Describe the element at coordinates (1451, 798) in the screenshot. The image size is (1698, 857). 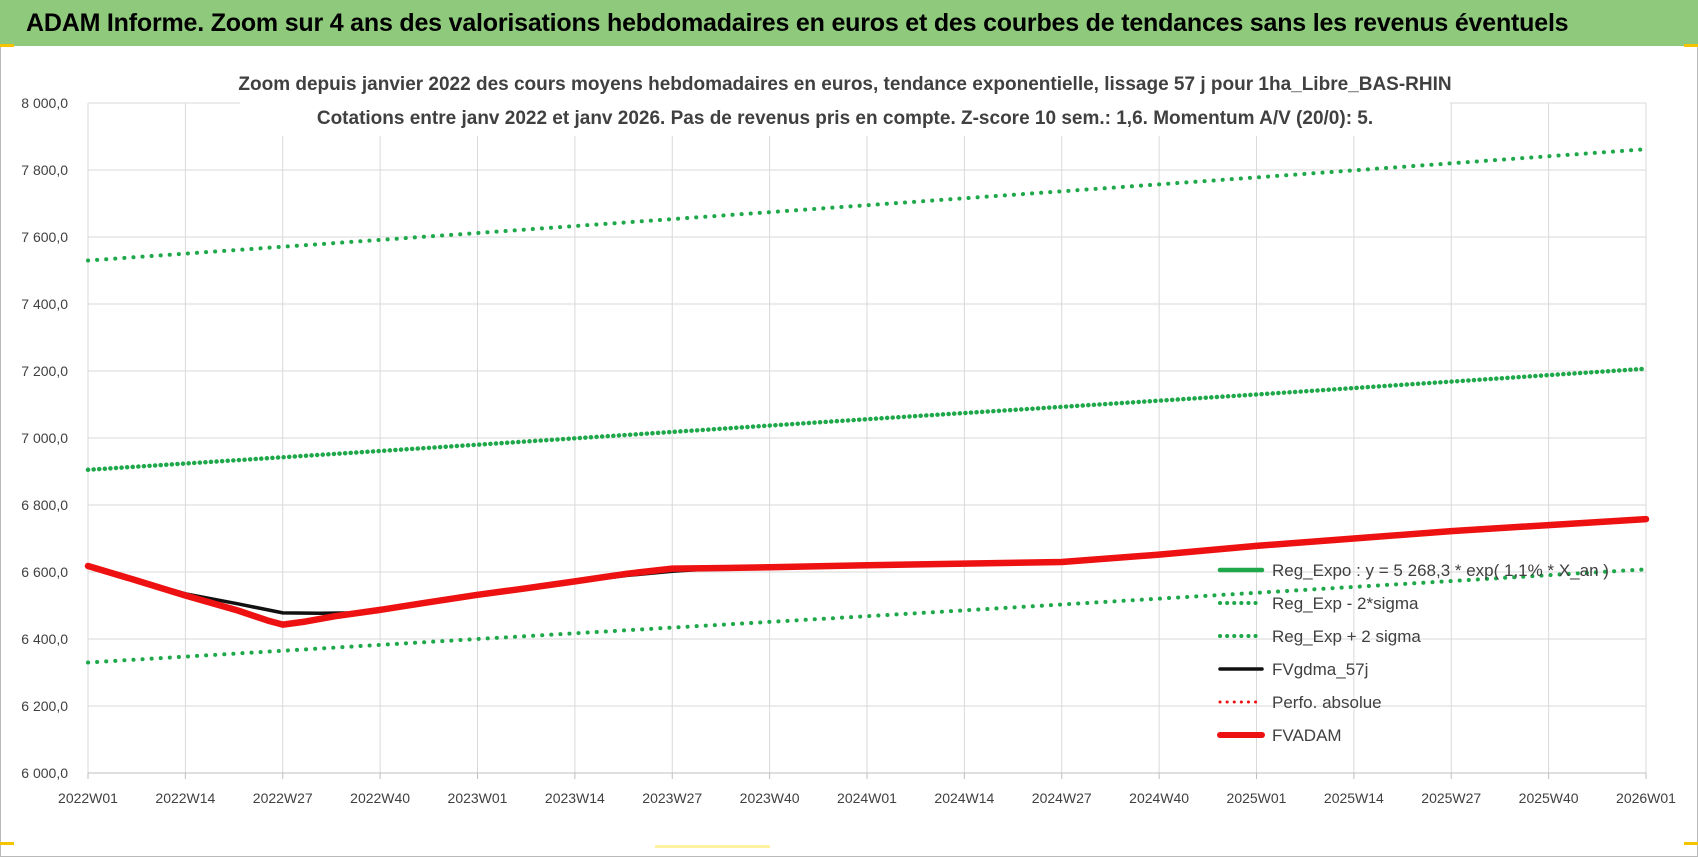
I see `x-tick-label: 2025W27` at that location.